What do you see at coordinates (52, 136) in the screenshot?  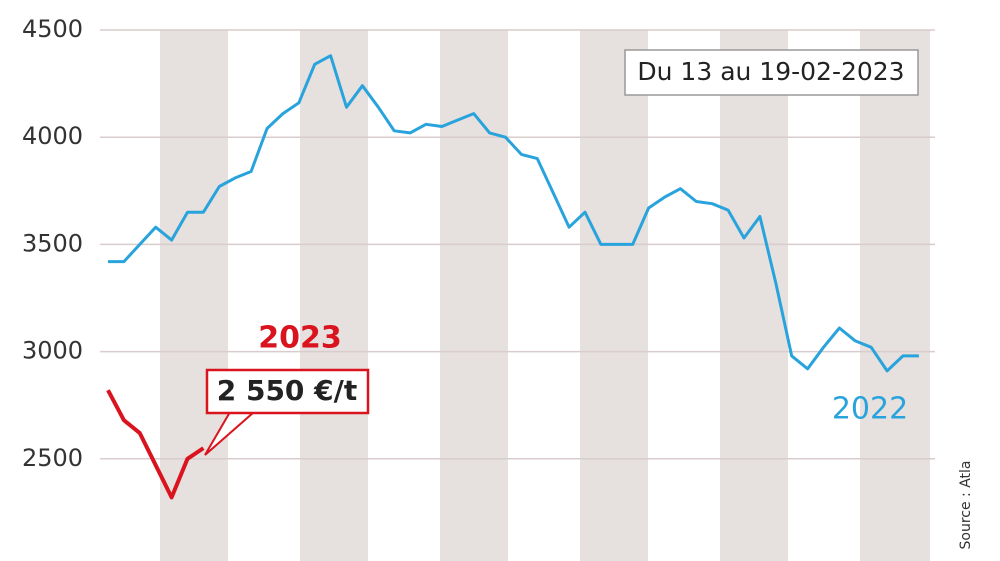 I see `y-tick-label: 4000` at bounding box center [52, 136].